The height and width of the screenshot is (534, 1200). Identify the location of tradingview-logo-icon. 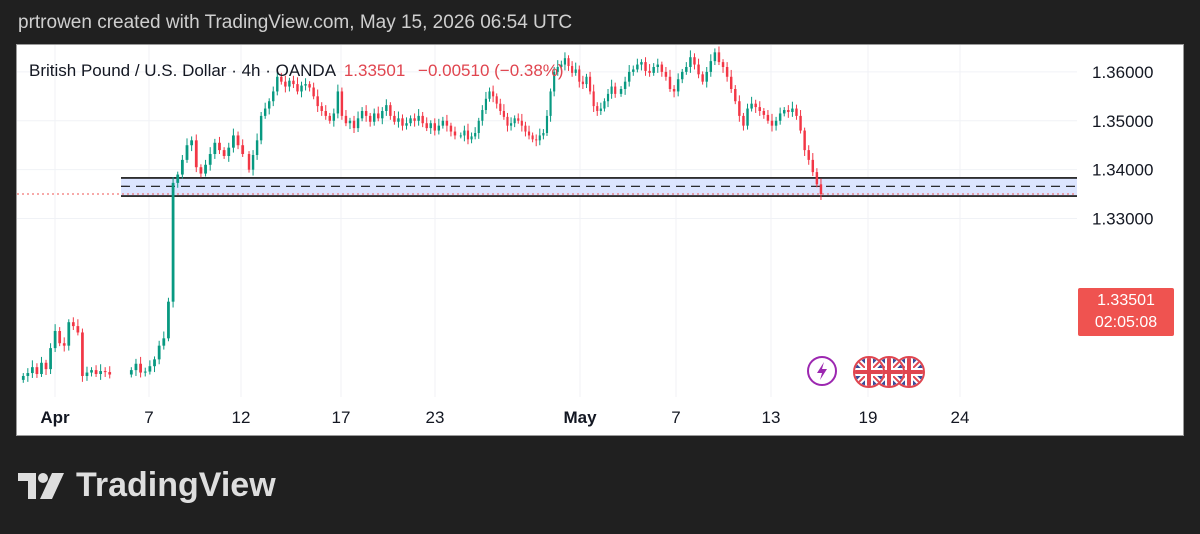
(41, 485).